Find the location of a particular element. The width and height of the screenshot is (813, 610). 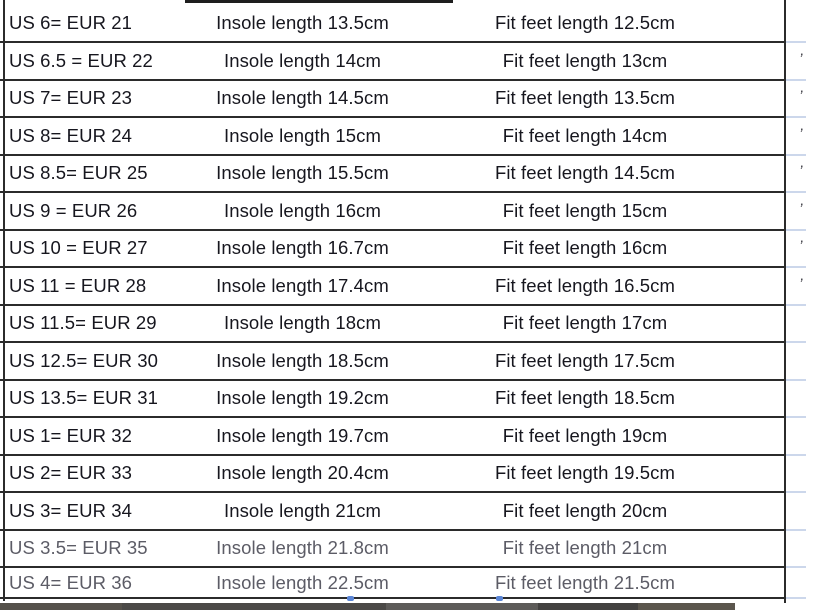

us-eur-size-cell: US 7= EUR 23 is located at coordinates (71, 98).